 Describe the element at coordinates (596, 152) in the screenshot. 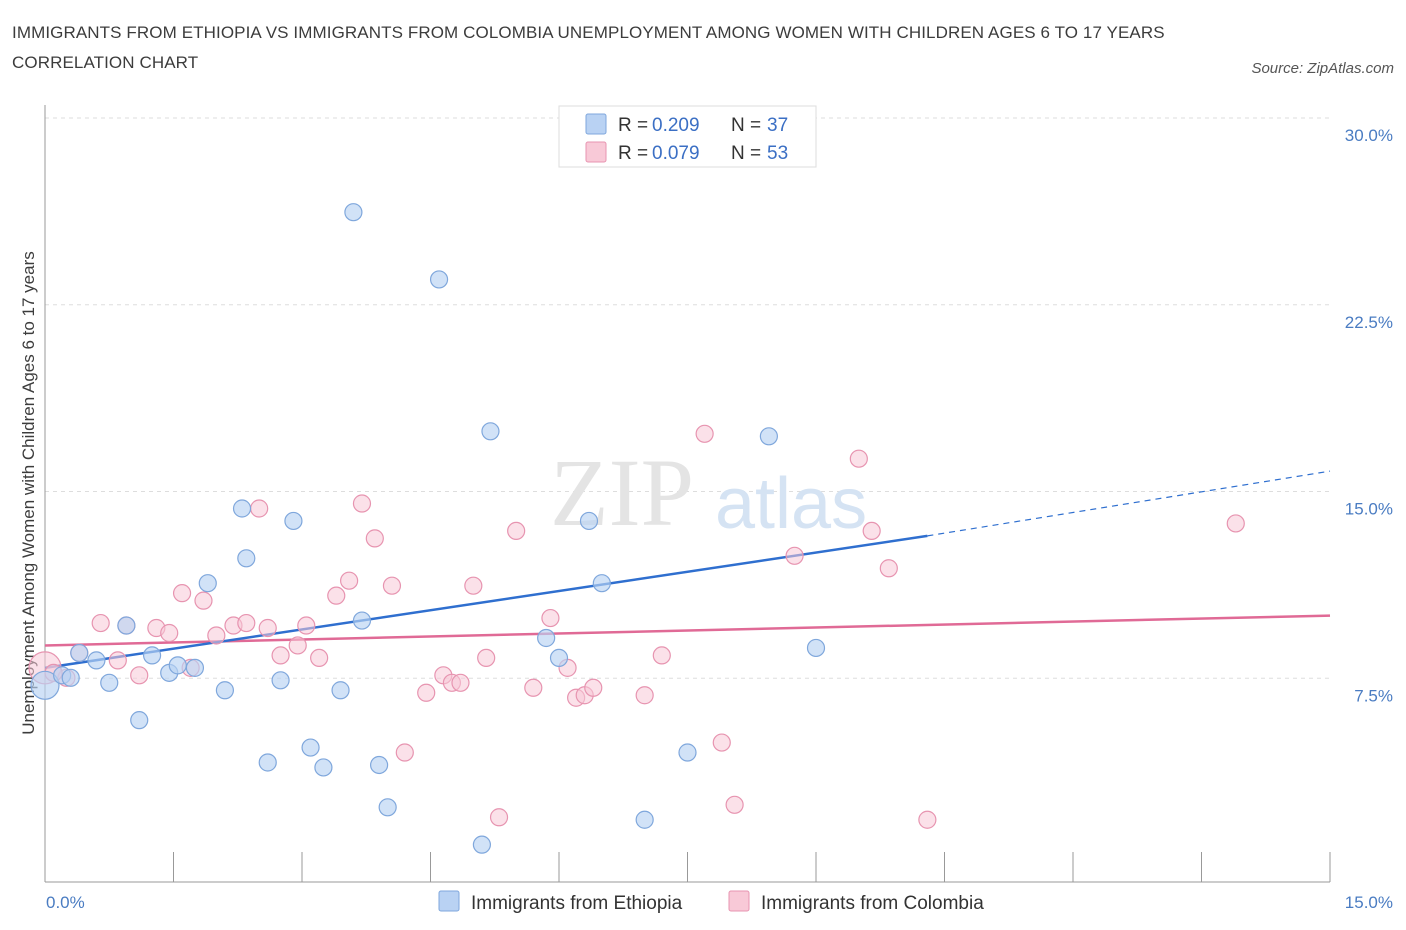

I see `legend-swatch-colombia` at that location.